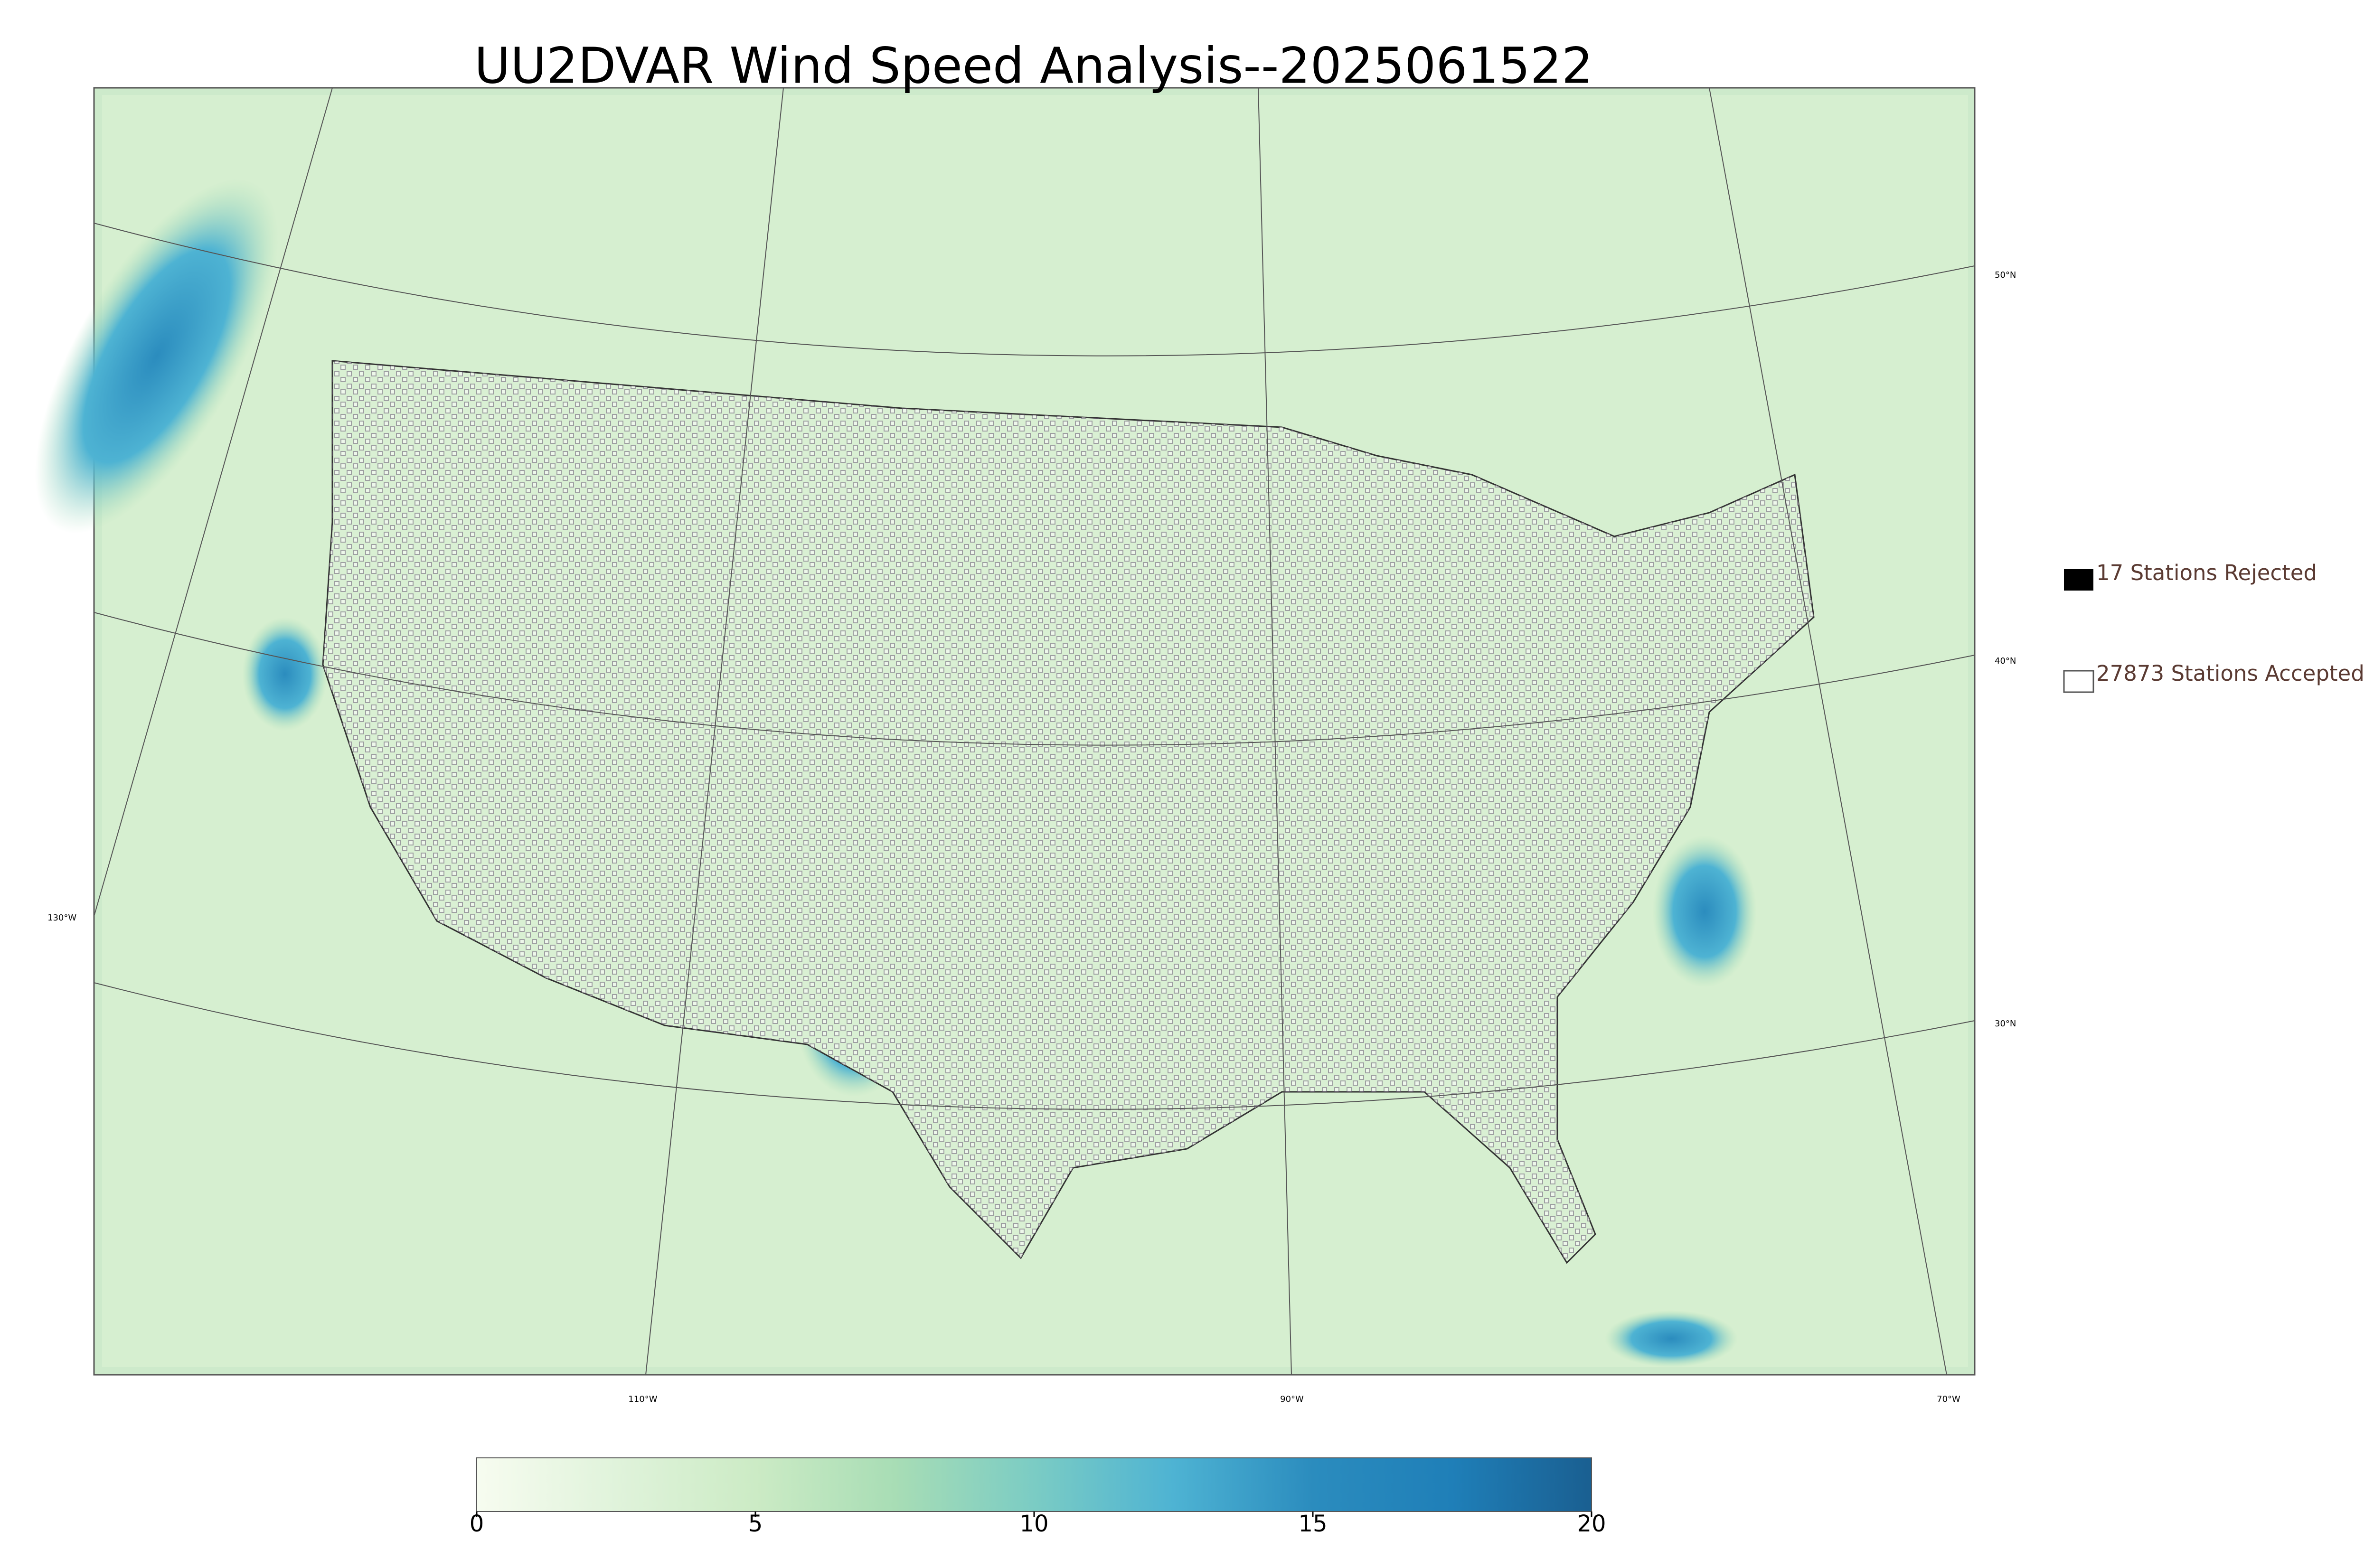 The width and height of the screenshot is (2374, 1568). Describe the element at coordinates (1312, 1524) in the screenshot. I see `colorbar-tick-label: 15` at that location.